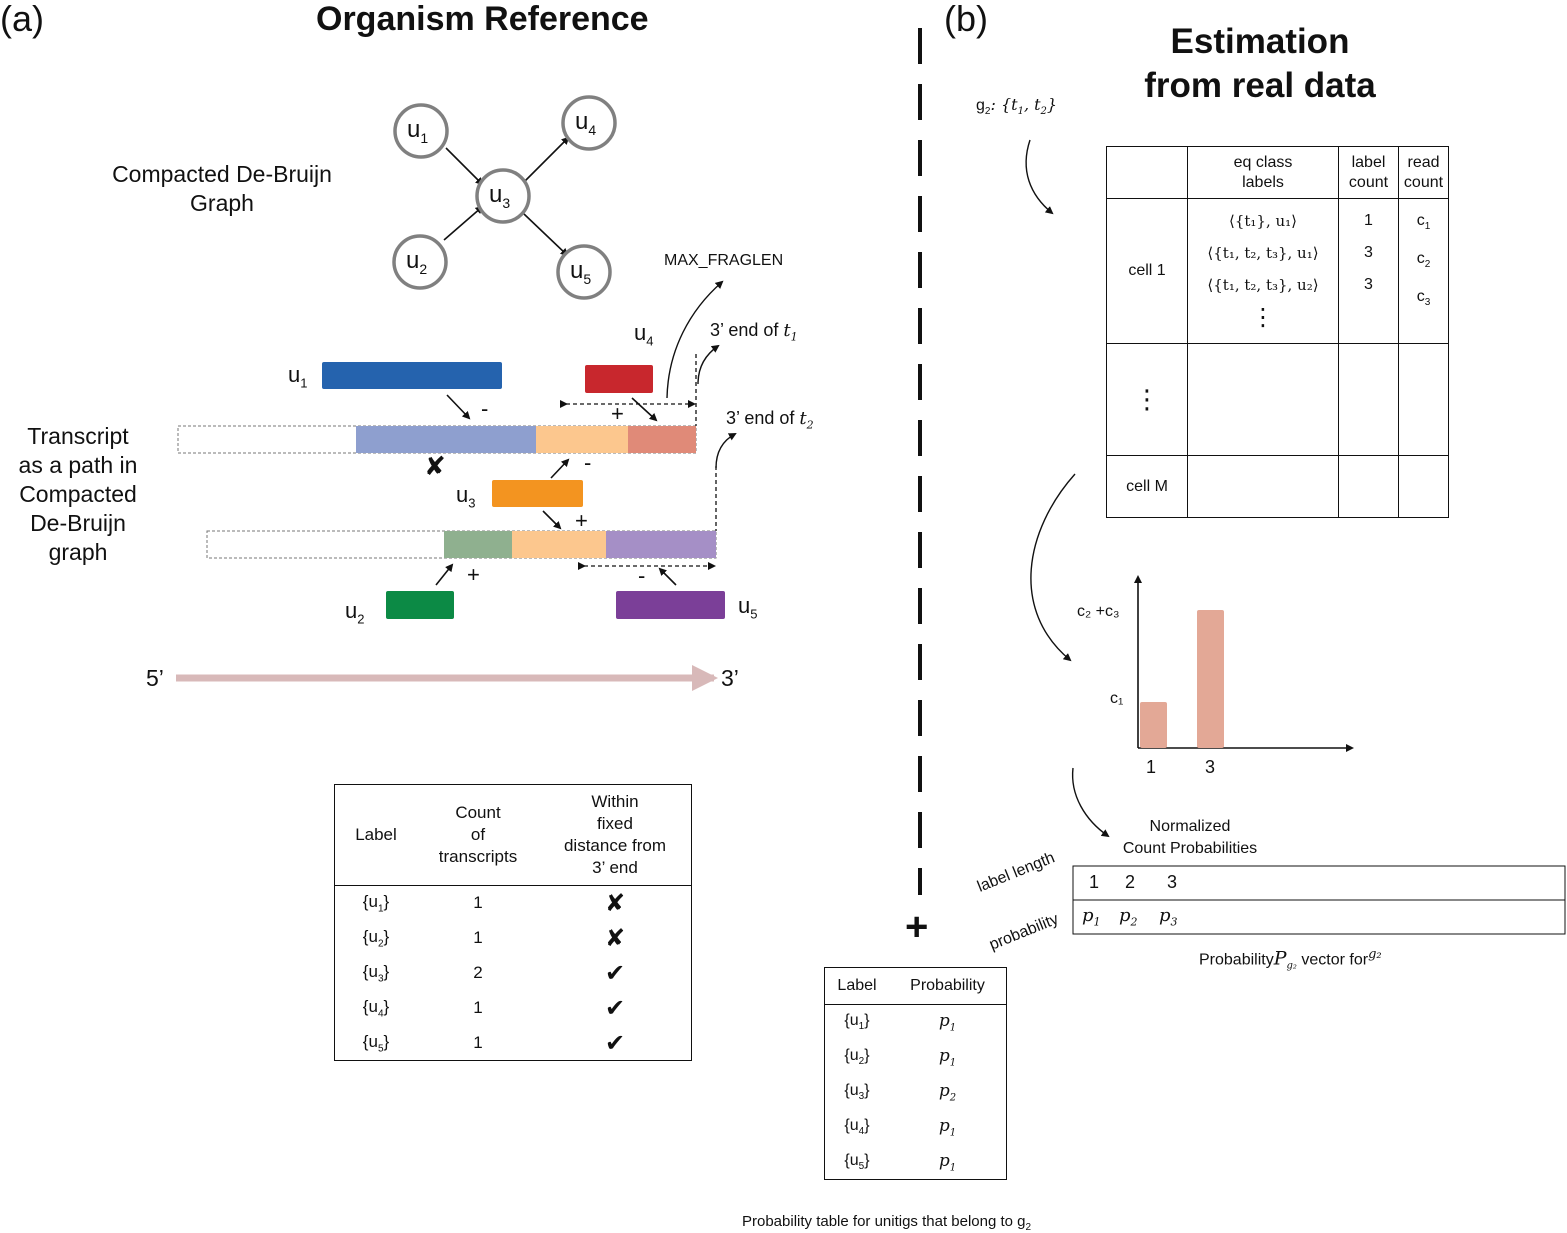  What do you see at coordinates (916, 1162) in the screenshot?
I see `table-row: {u5} p1` at bounding box center [916, 1162].